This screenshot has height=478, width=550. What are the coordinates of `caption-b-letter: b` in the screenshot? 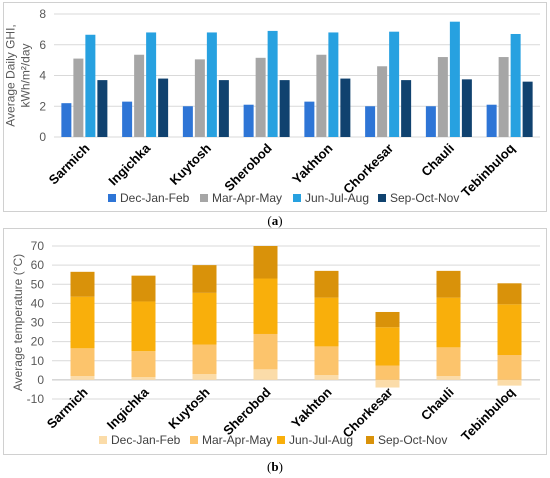 It's located at (275, 466).